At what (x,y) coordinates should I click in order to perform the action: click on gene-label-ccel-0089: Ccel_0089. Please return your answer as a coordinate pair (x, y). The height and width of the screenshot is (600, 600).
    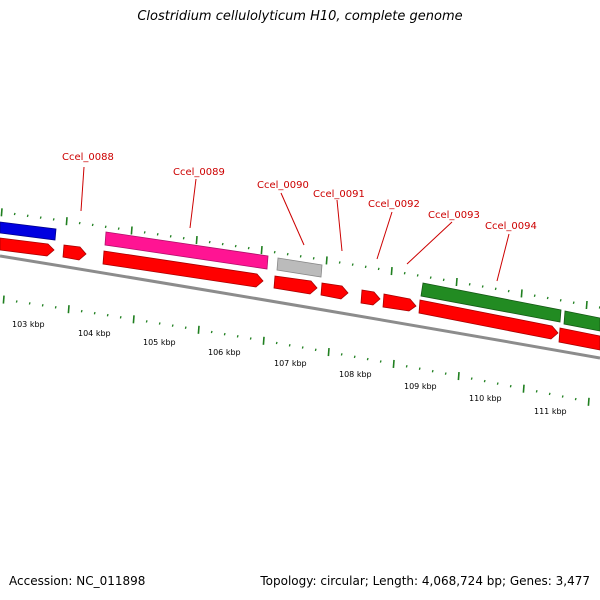
    Looking at the image, I should click on (199, 172).